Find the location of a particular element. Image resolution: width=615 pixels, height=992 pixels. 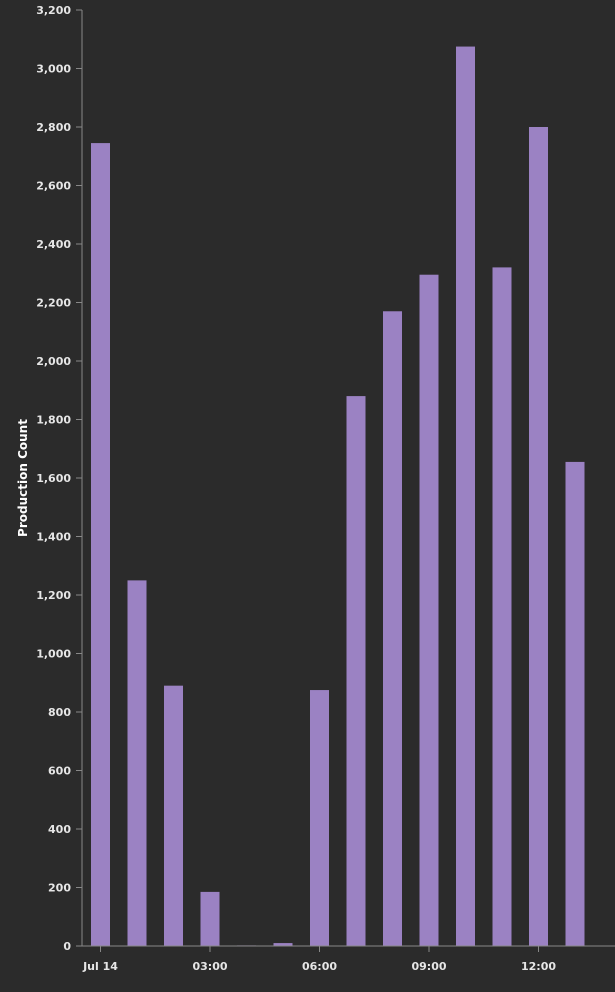

y-axis-title: Production Count is located at coordinates (23, 478).